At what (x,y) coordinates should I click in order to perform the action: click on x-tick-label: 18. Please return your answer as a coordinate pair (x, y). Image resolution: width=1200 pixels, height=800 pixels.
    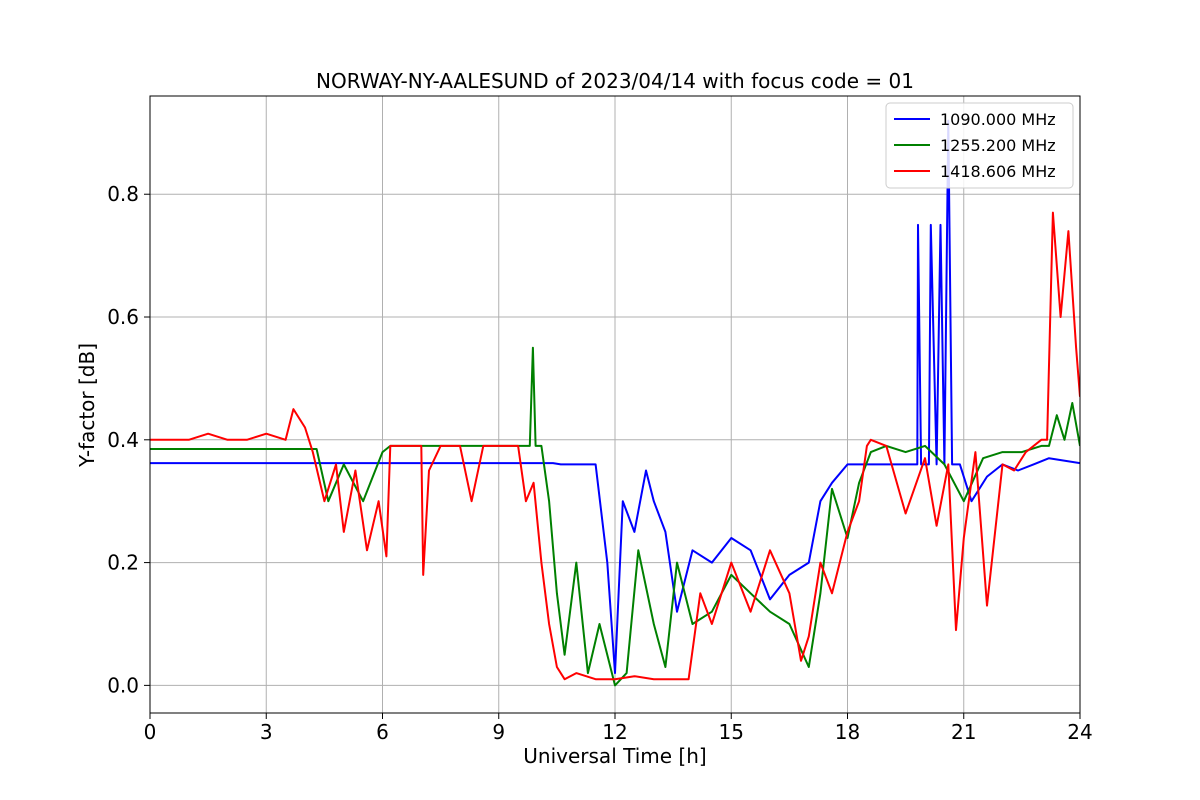
    Looking at the image, I should click on (847, 732).